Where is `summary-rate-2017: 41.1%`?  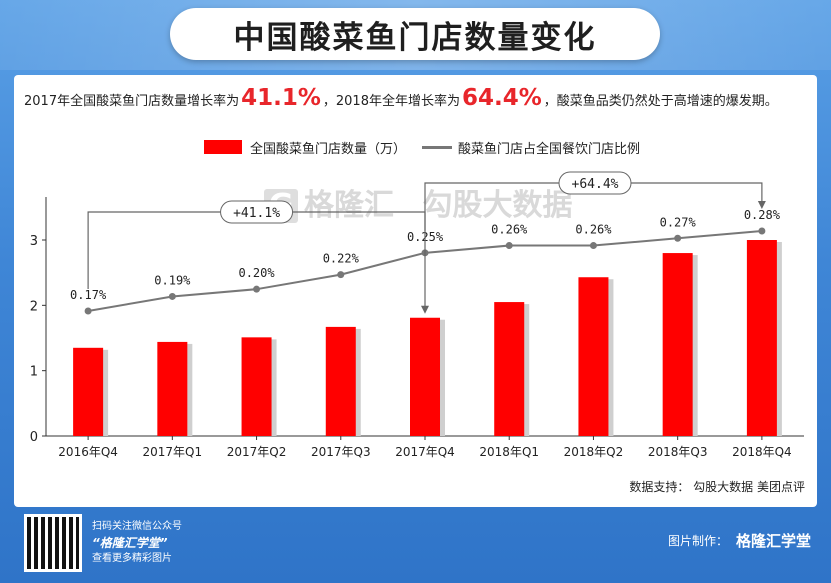 summary-rate-2017: 41.1% is located at coordinates (281, 98).